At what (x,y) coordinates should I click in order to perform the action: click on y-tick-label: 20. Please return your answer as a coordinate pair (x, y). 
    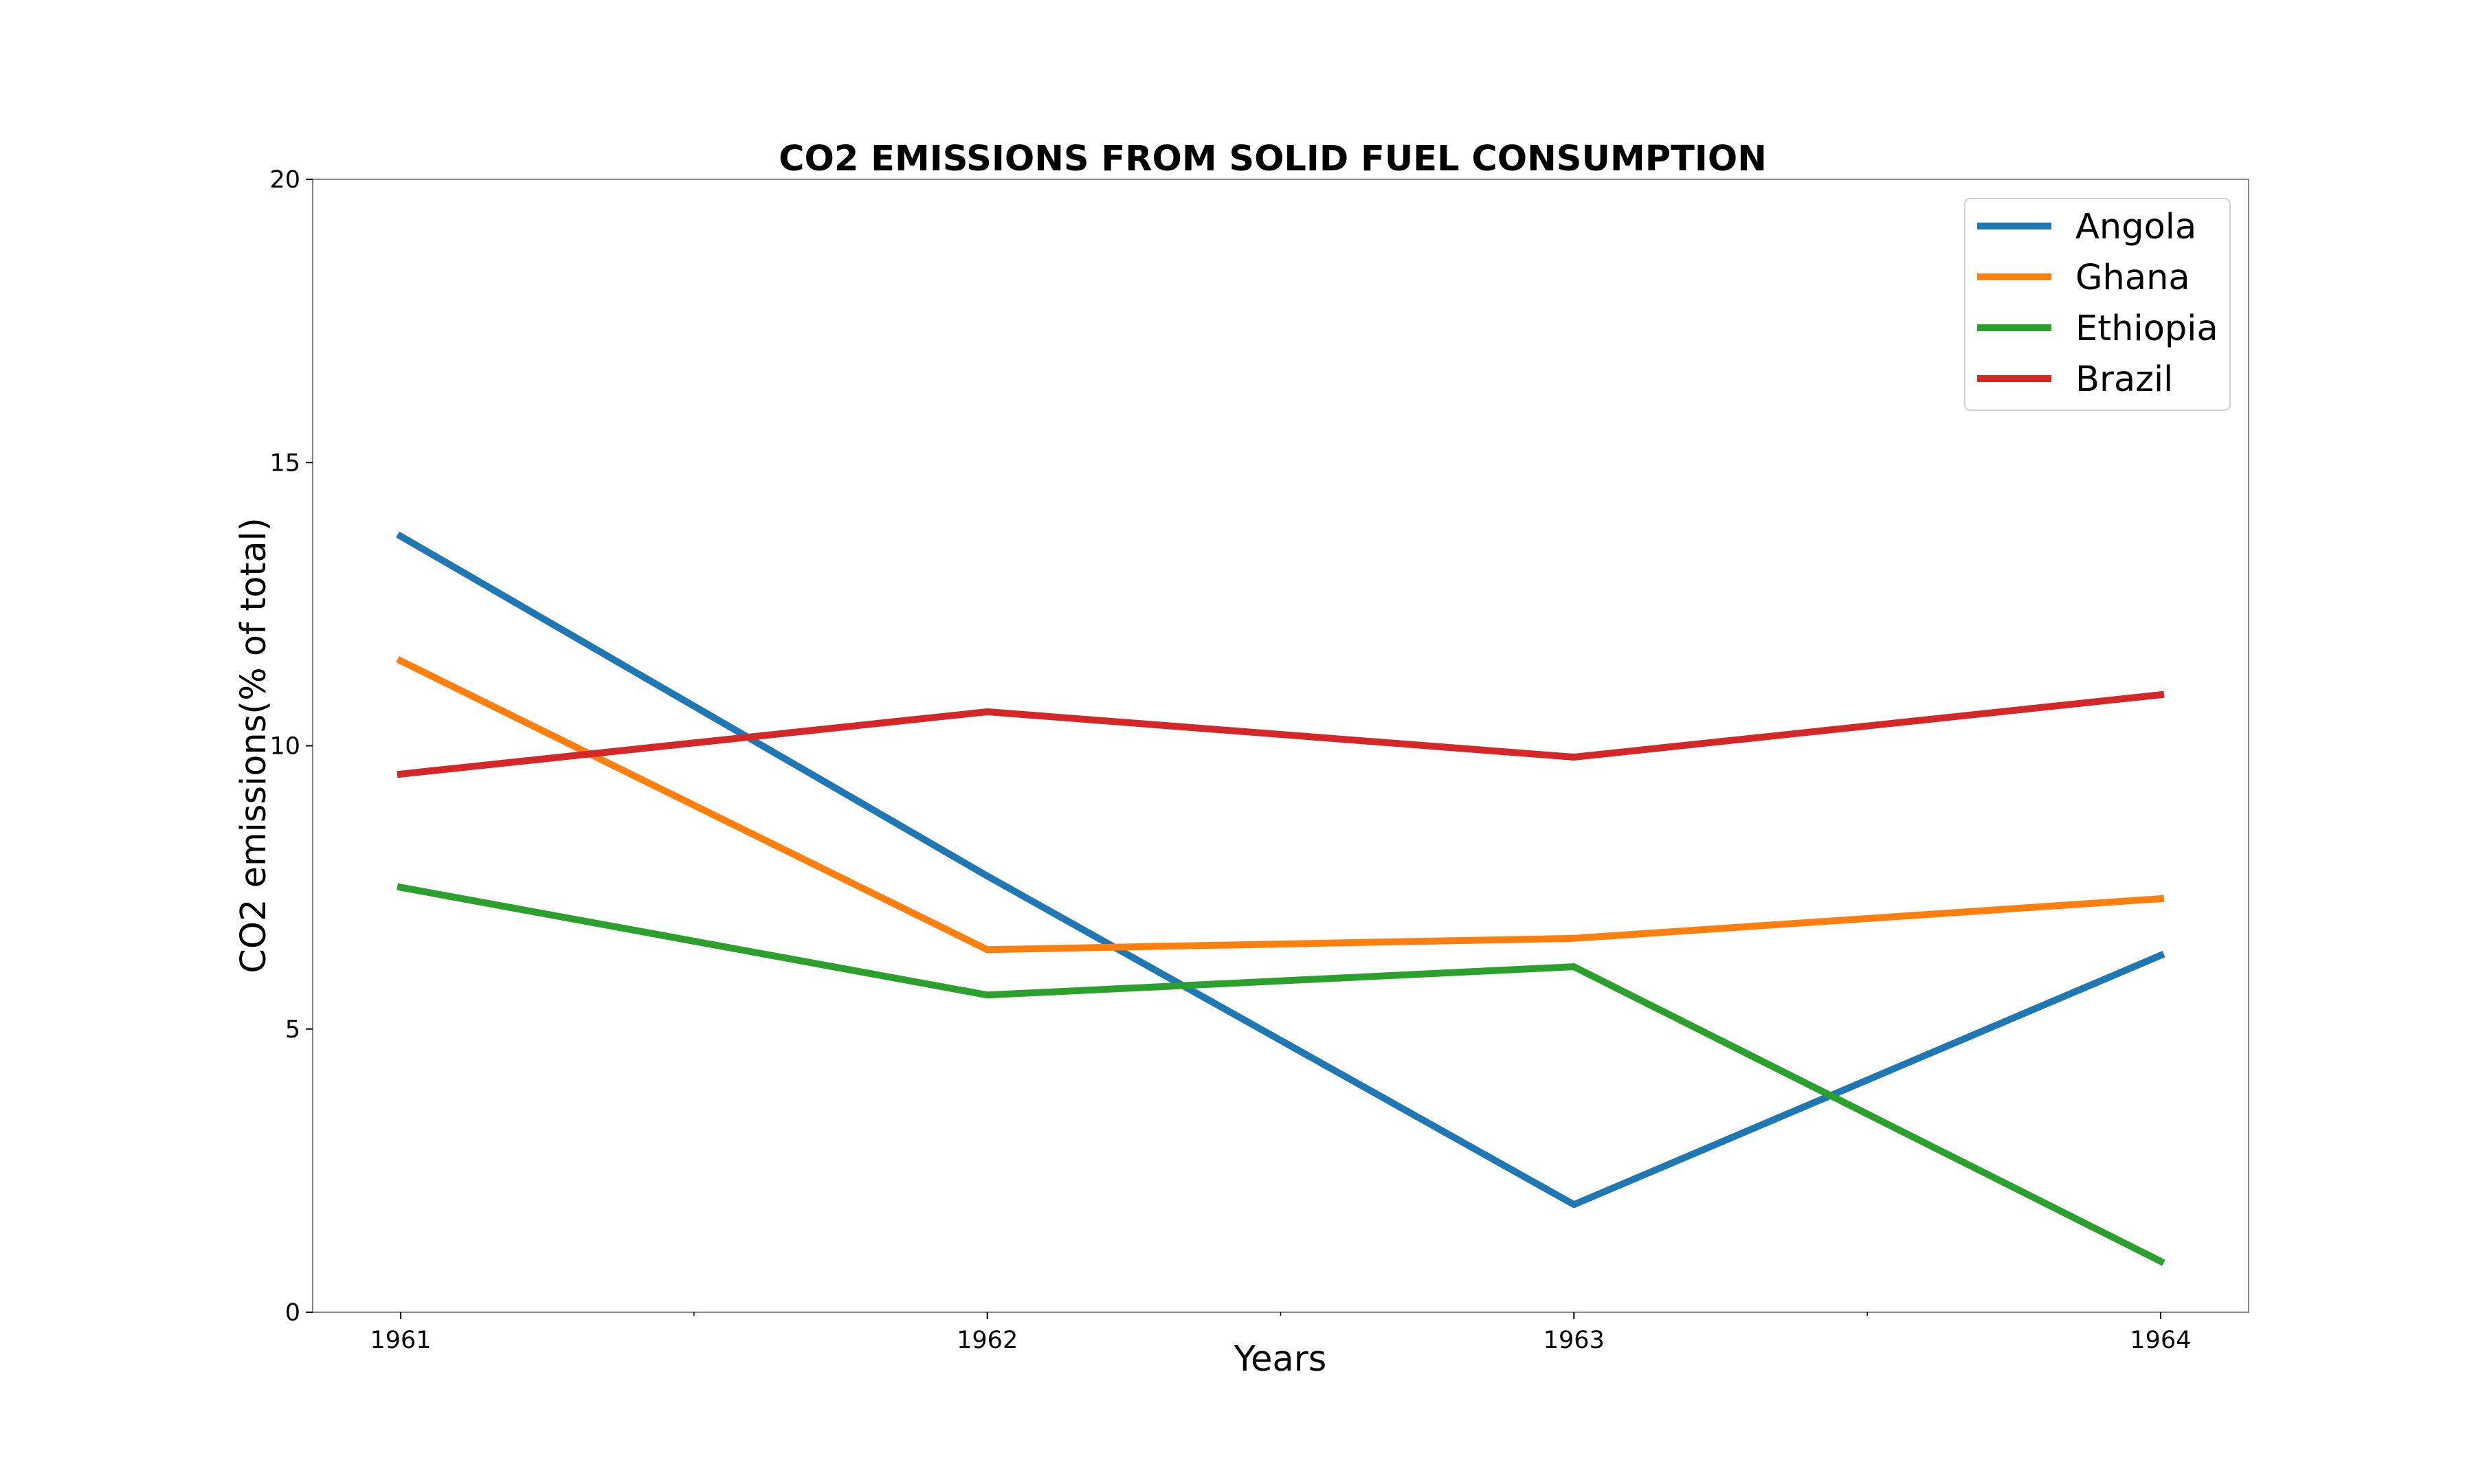
    Looking at the image, I should click on (284, 180).